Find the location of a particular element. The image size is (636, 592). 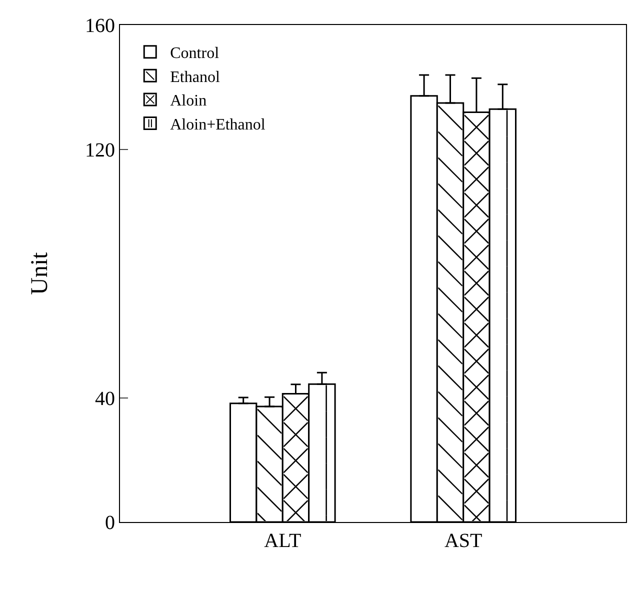

y-tick-label: 40 is located at coordinates (105, 399).